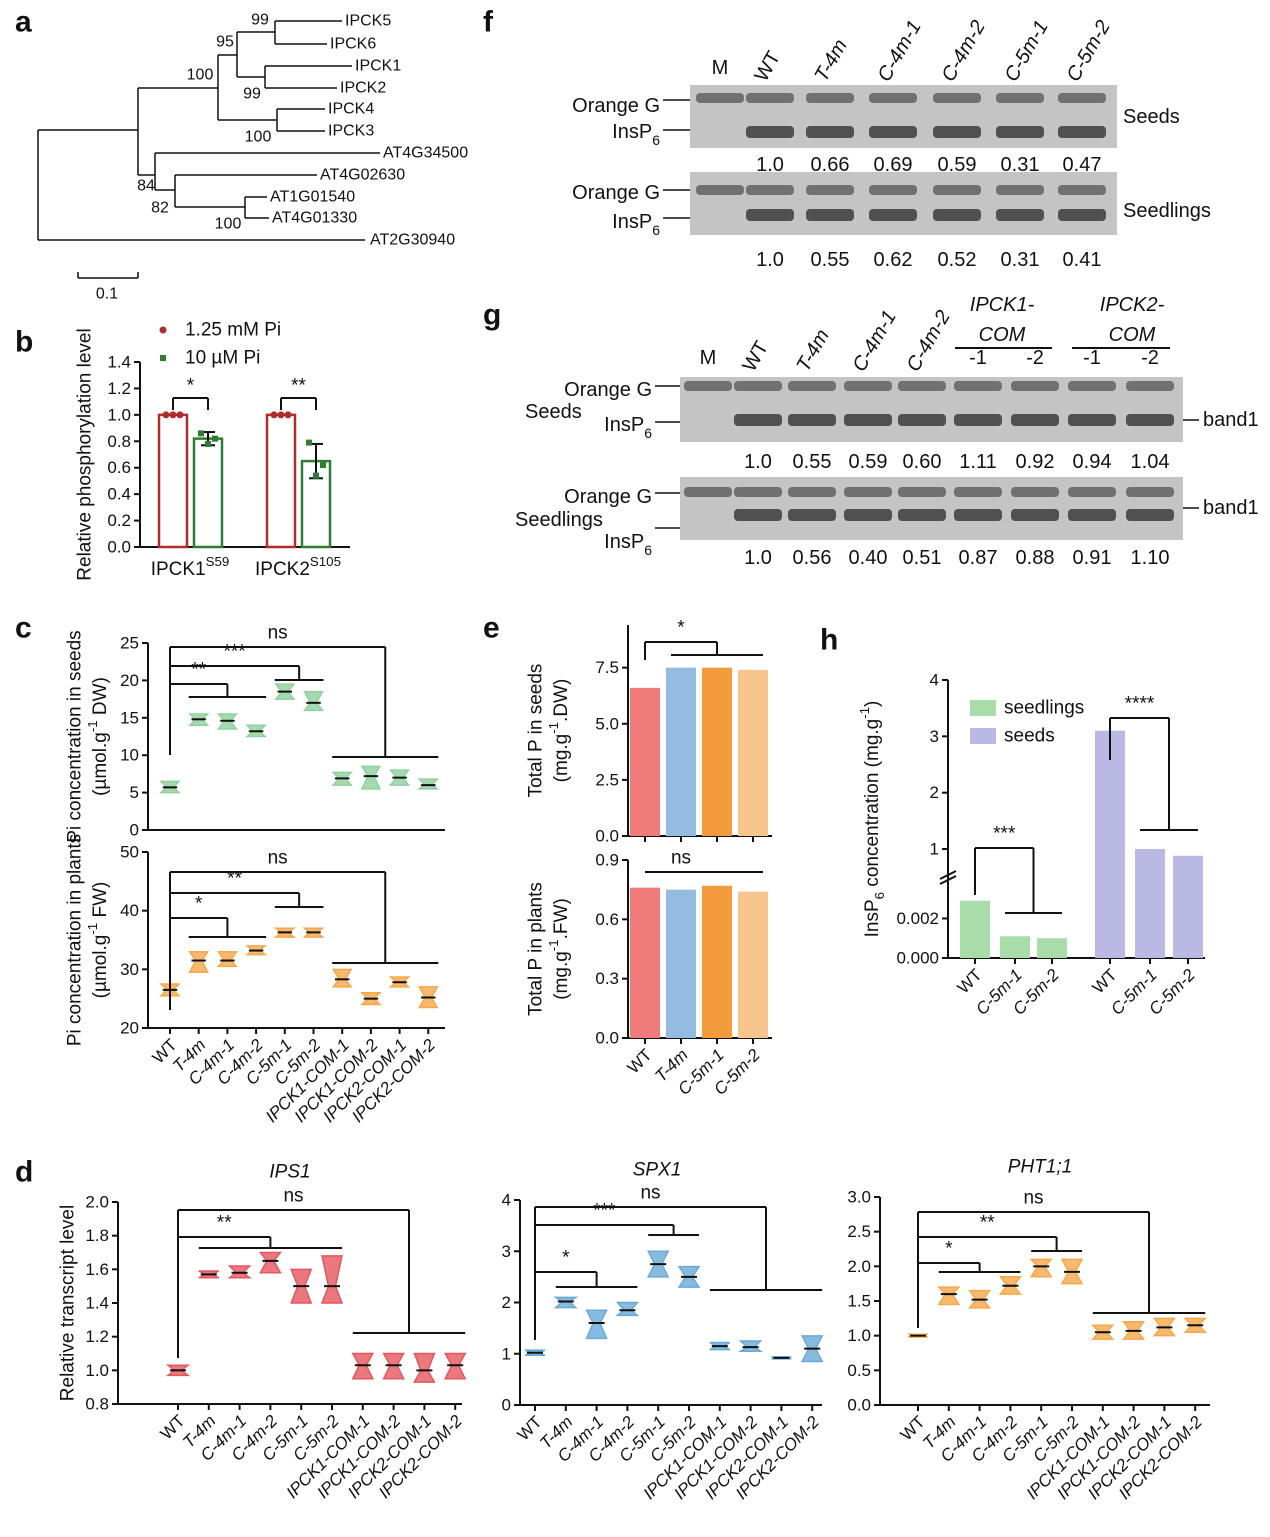 The height and width of the screenshot is (1537, 1270). Describe the element at coordinates (934, 849) in the screenshot. I see `y-tick-label: 1` at that location.